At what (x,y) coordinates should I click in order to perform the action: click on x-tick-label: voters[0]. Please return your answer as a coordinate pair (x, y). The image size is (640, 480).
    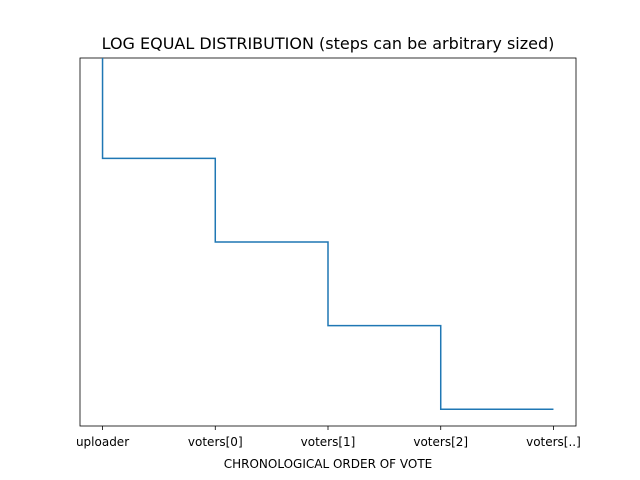
    Looking at the image, I should click on (215, 442).